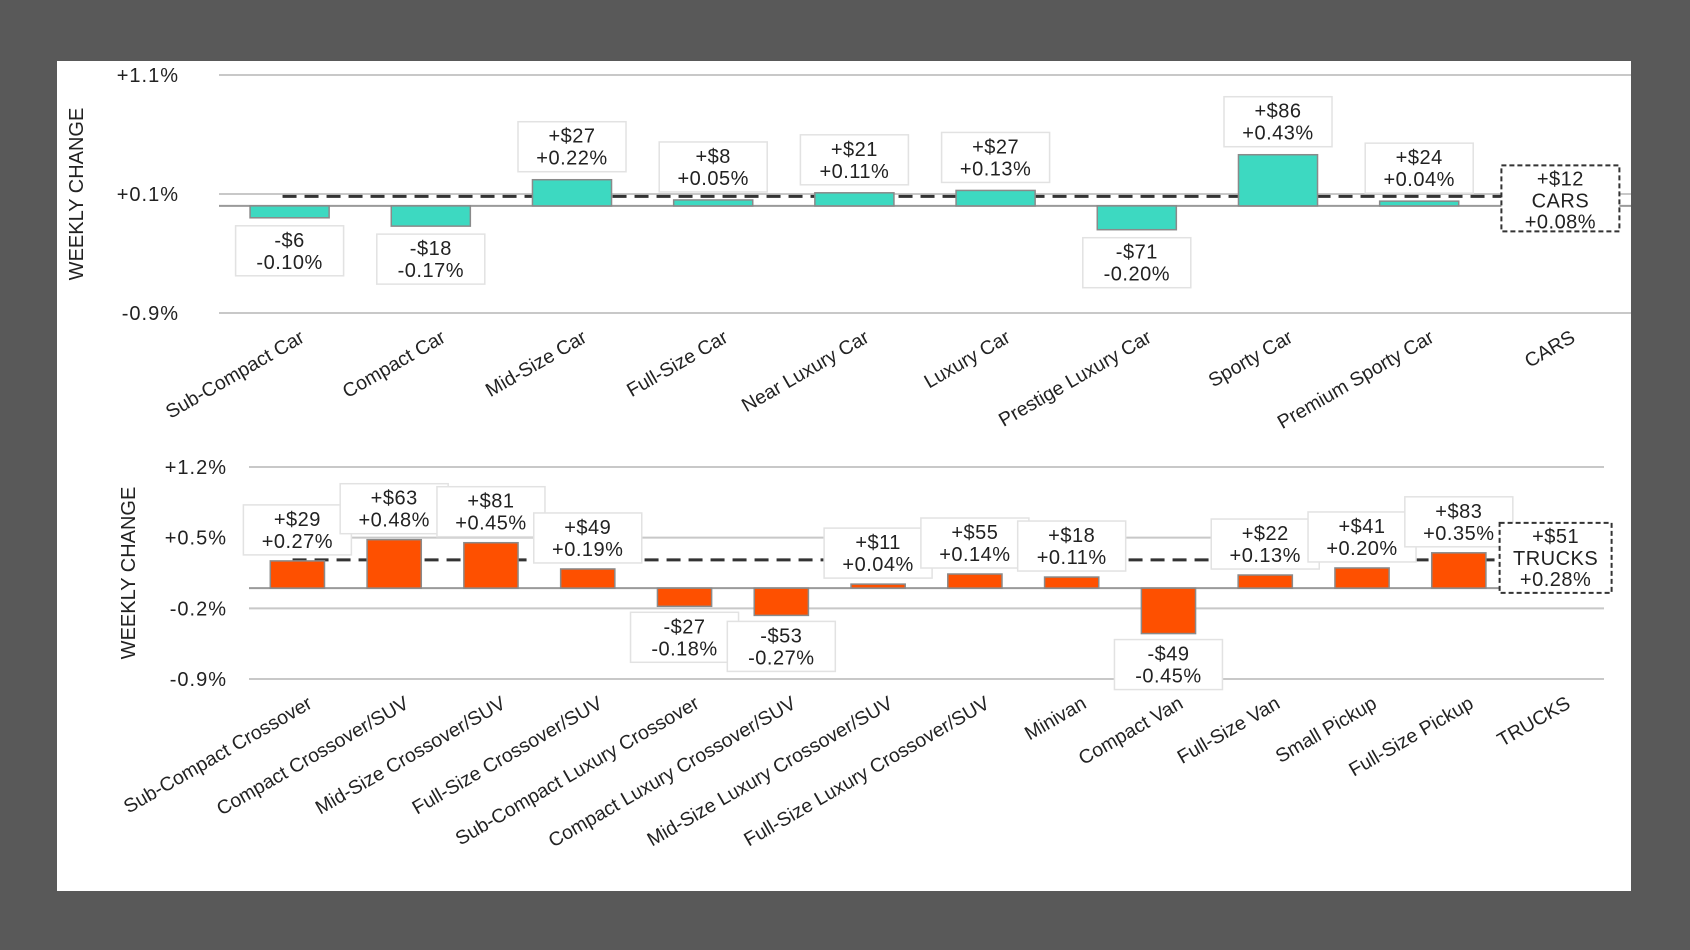 The width and height of the screenshot is (1690, 950). I want to click on y-tick-label: +1.2%, so click(196, 468).